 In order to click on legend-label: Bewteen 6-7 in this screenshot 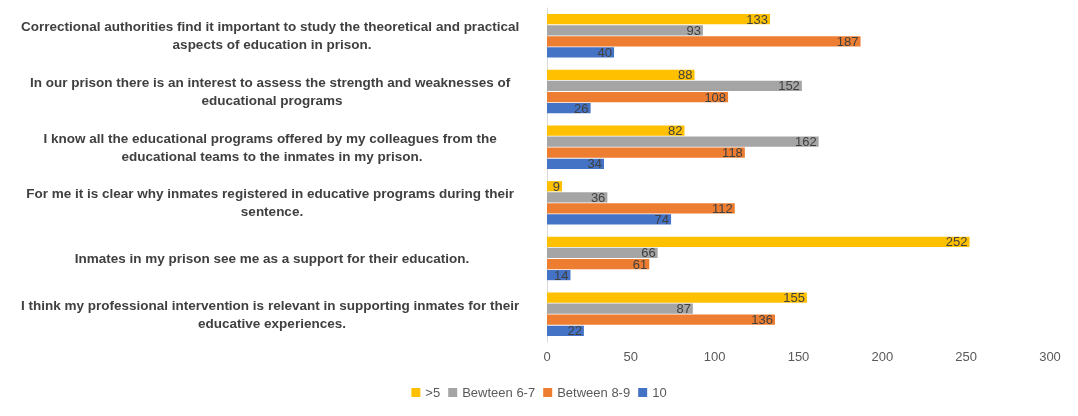, I will do `click(499, 392)`.